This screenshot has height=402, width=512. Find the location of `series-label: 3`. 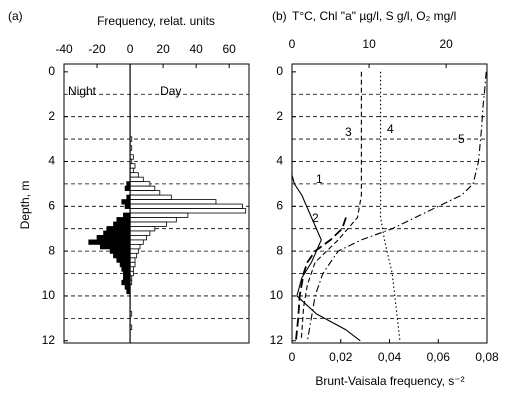

series-label: 3 is located at coordinates (348, 132).